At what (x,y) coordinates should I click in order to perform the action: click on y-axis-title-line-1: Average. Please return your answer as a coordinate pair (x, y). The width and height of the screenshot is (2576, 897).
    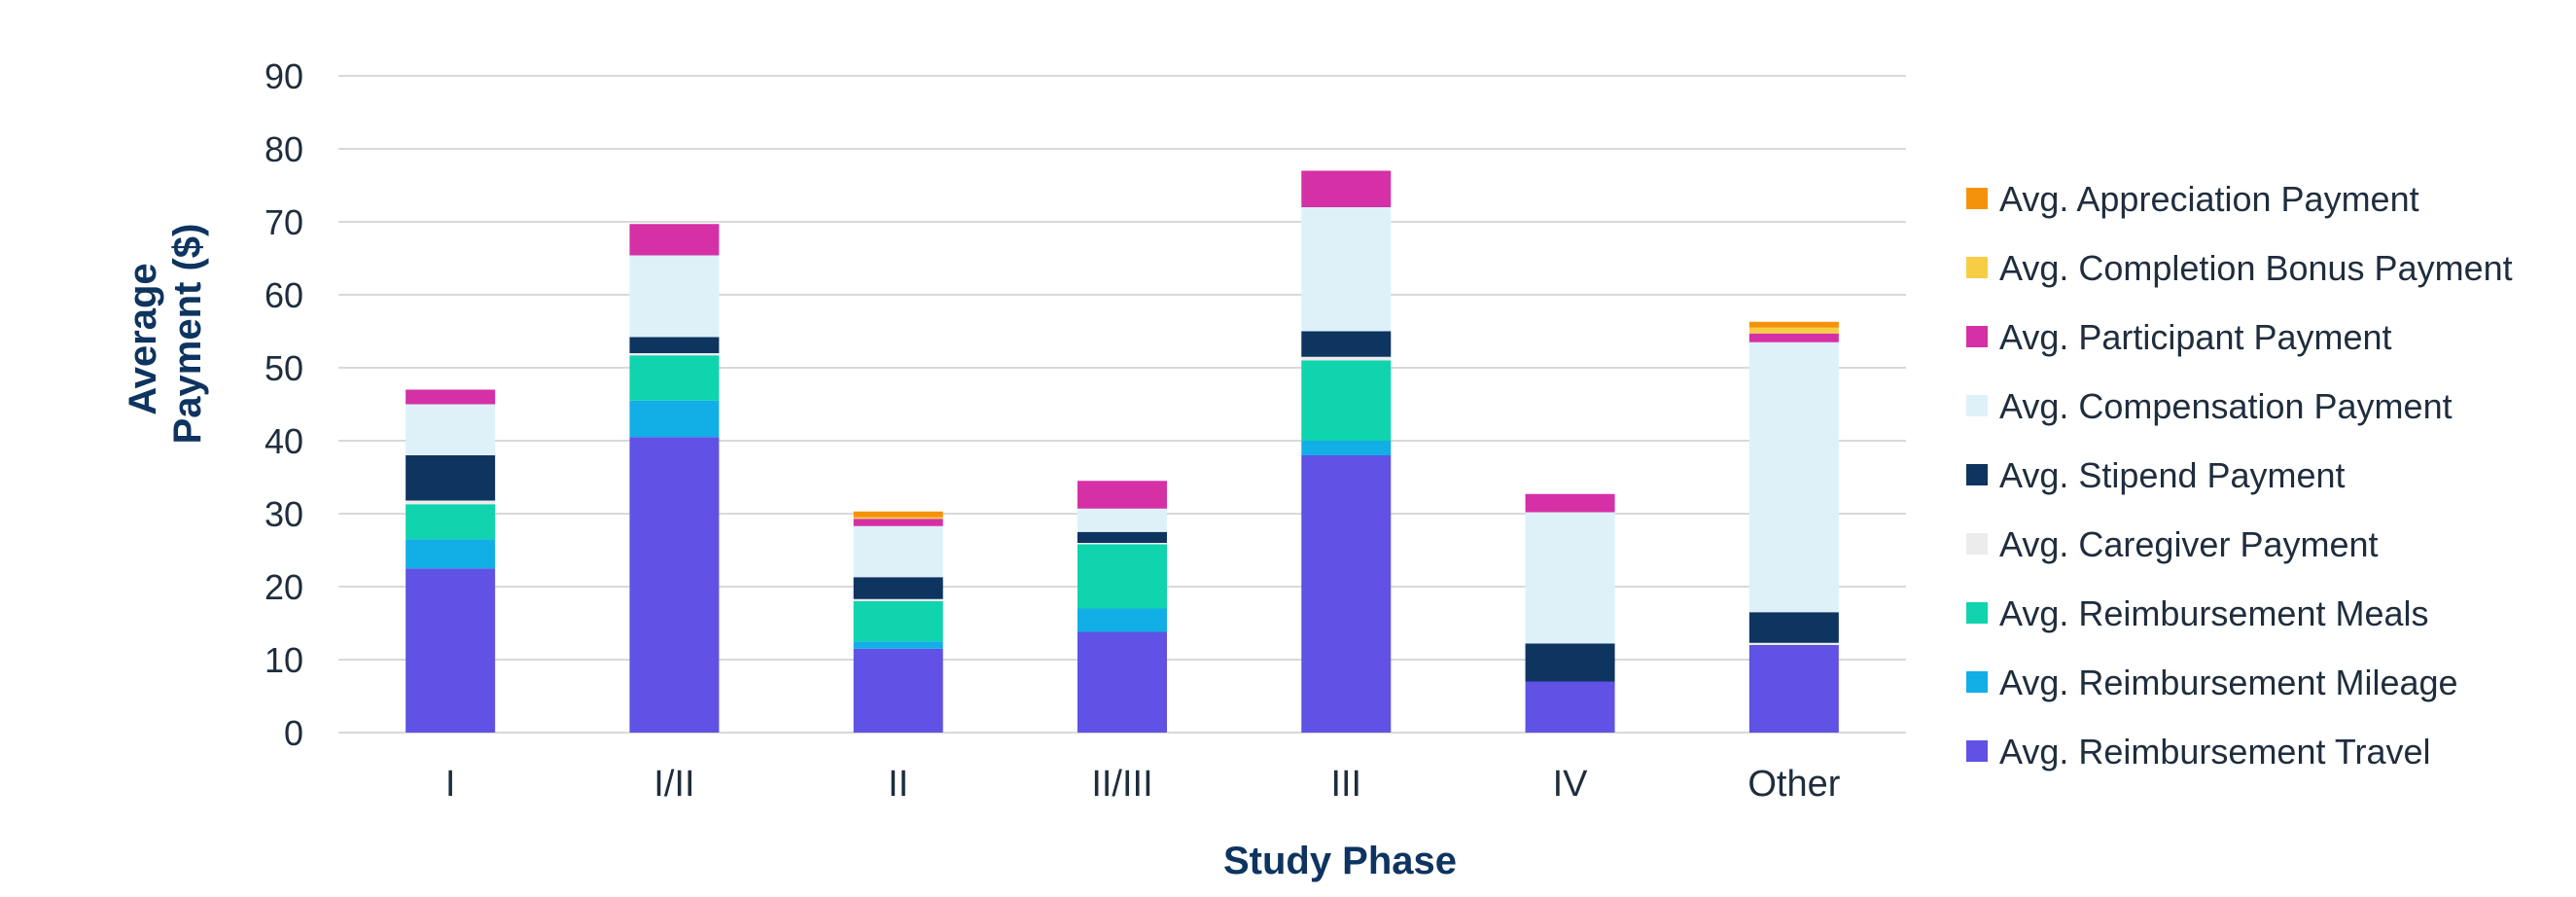
    Looking at the image, I should click on (143, 338).